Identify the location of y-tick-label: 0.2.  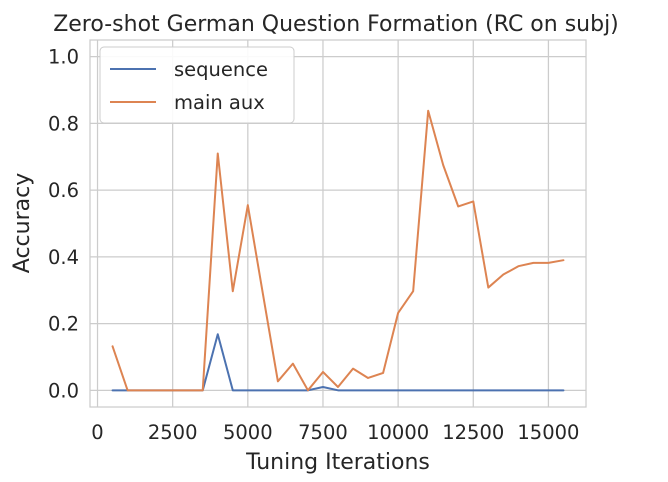
(63, 324).